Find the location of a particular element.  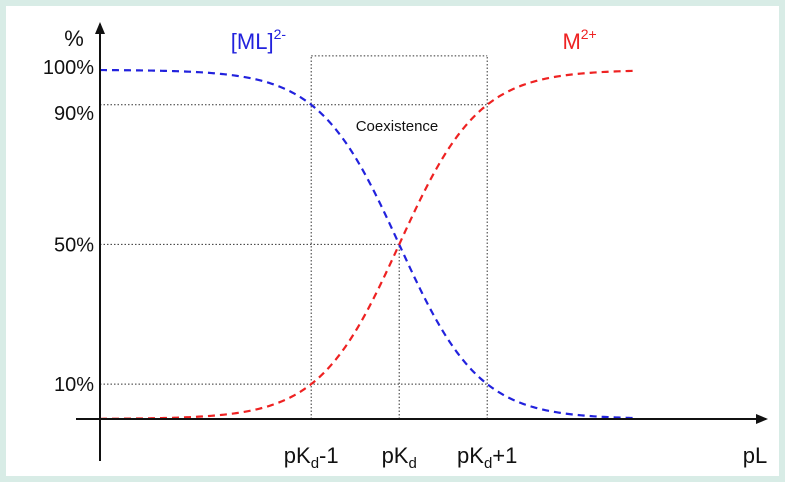

y-tick-label: 100% is located at coordinates (68, 68).